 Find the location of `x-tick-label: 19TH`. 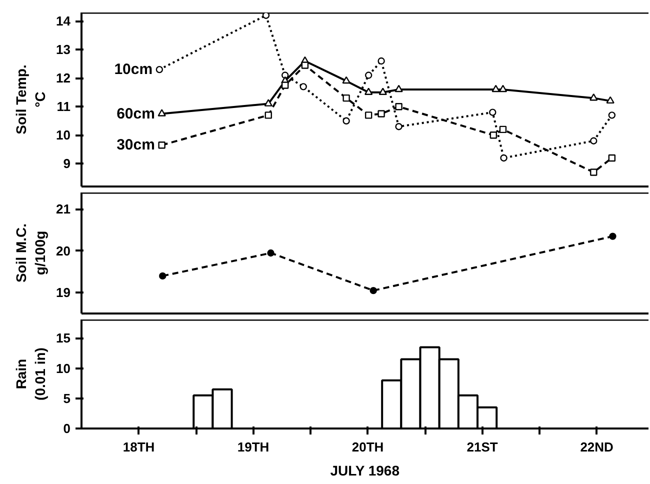

x-tick-label: 19TH is located at coordinates (253, 447).